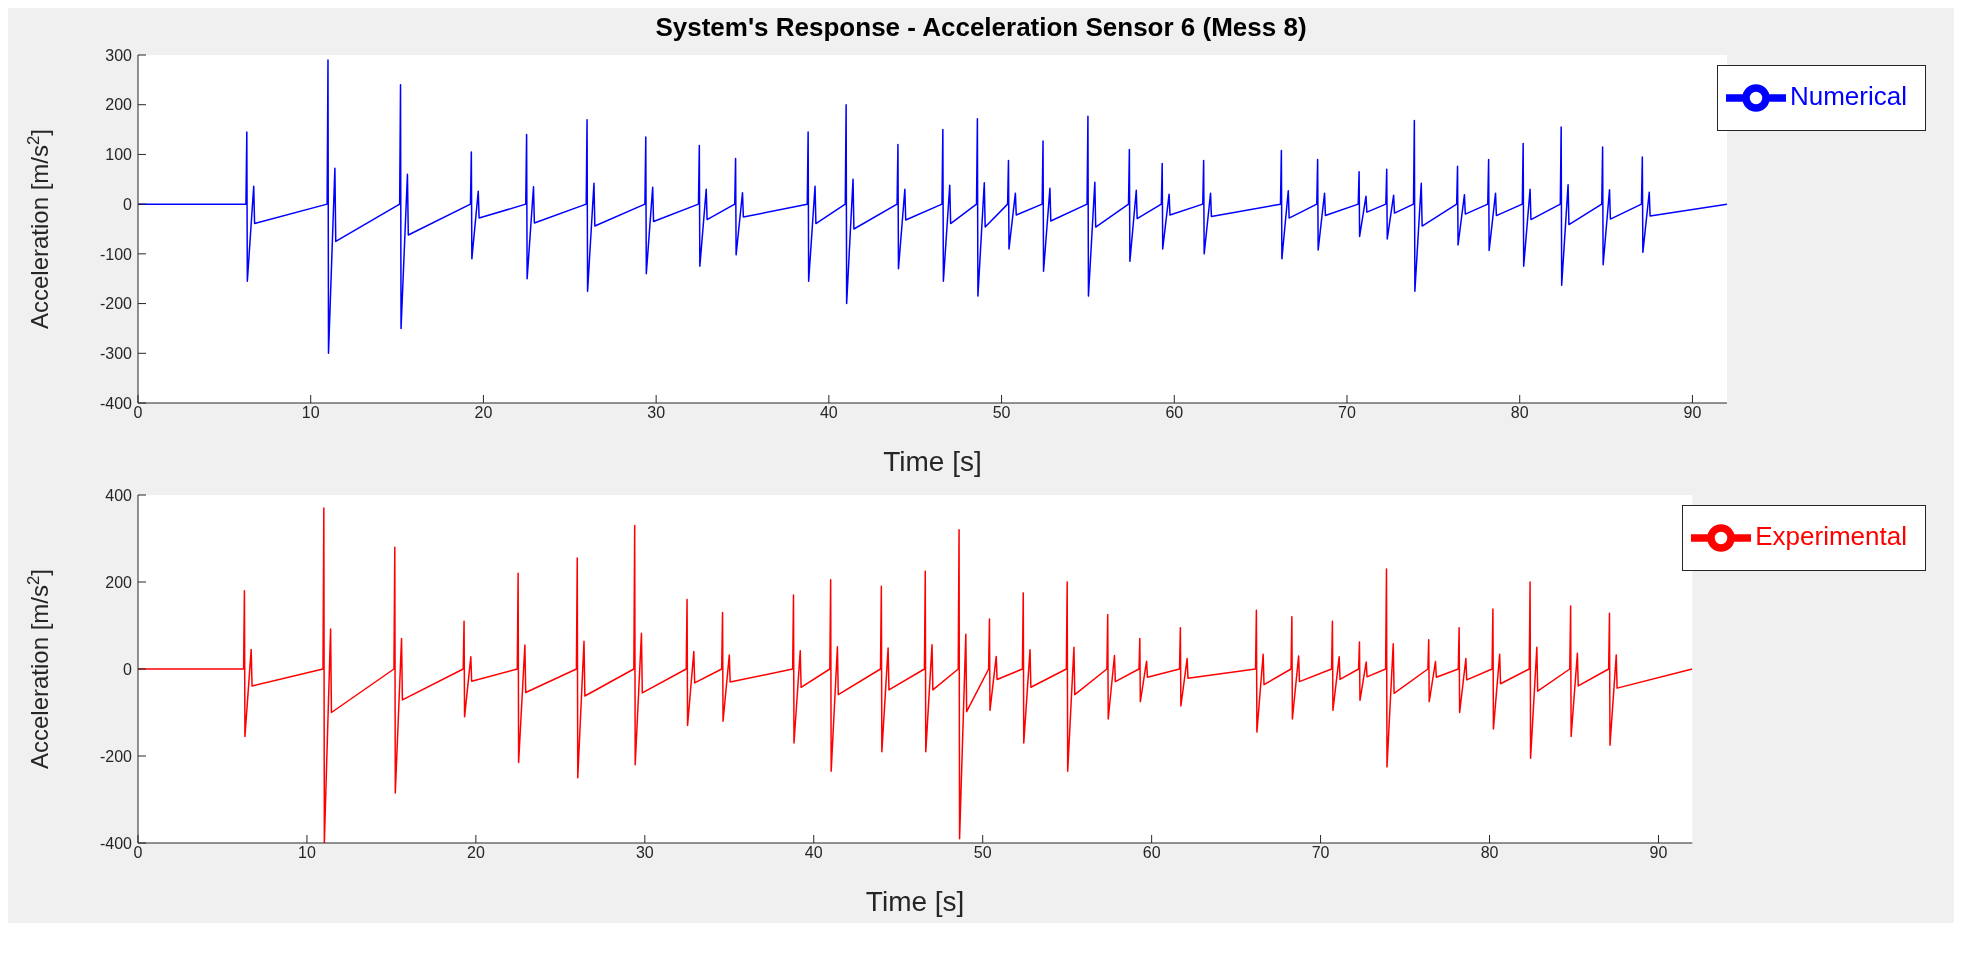 This screenshot has height=978, width=1962. Describe the element at coordinates (1848, 95) in the screenshot. I see `legend-label: Numerical` at that location.